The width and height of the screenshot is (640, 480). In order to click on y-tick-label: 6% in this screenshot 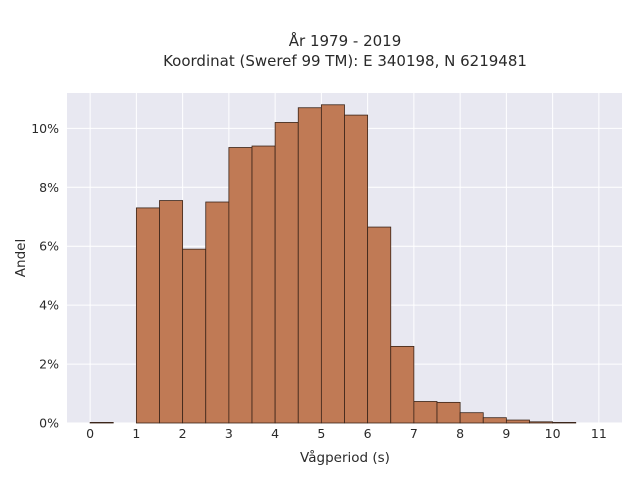, I will do `click(49, 246)`.